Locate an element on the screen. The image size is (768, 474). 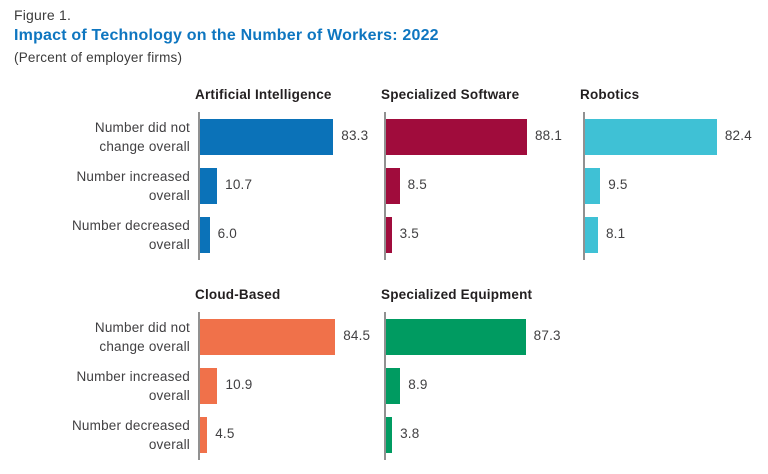
value-label: 82.4 is located at coordinates (738, 135).